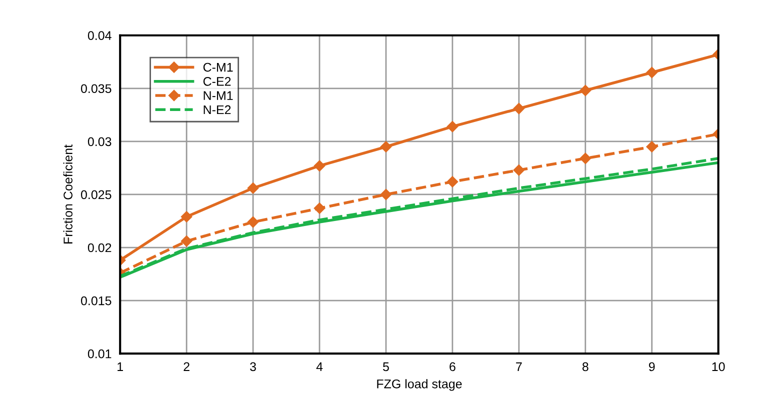 The image size is (765, 416). What do you see at coordinates (218, 67) in the screenshot?
I see `legend-label: C-M1` at bounding box center [218, 67].